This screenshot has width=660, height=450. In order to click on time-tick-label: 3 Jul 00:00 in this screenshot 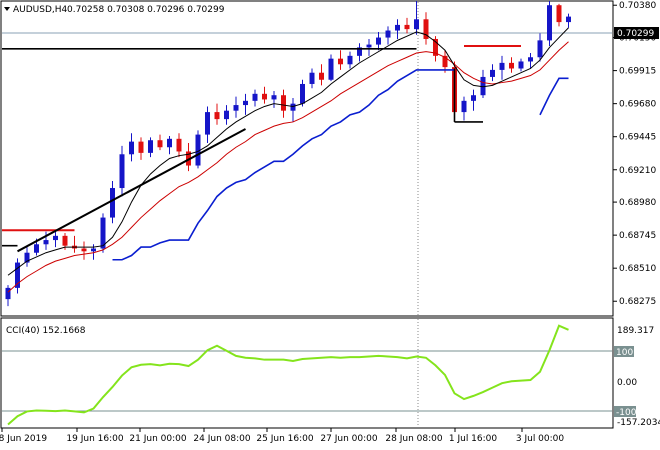, I will do `click(540, 439)`.